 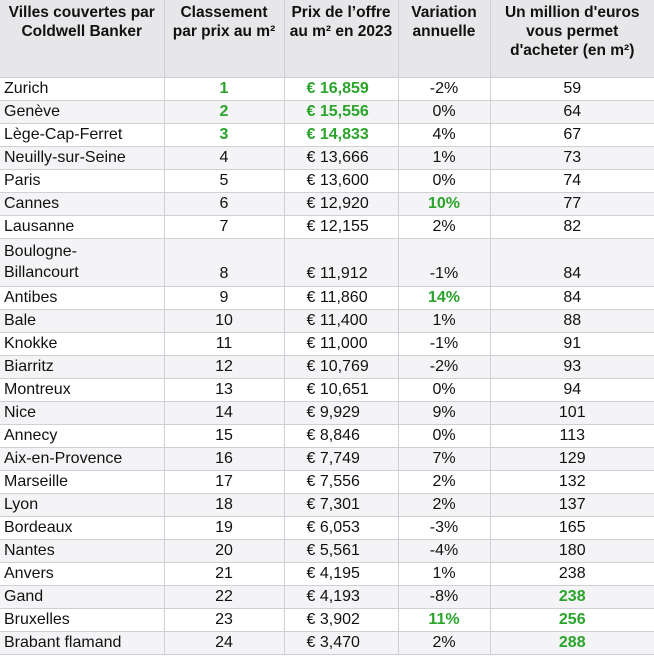 What do you see at coordinates (341, 227) in the screenshot?
I see `cell-price: € 12,155` at bounding box center [341, 227].